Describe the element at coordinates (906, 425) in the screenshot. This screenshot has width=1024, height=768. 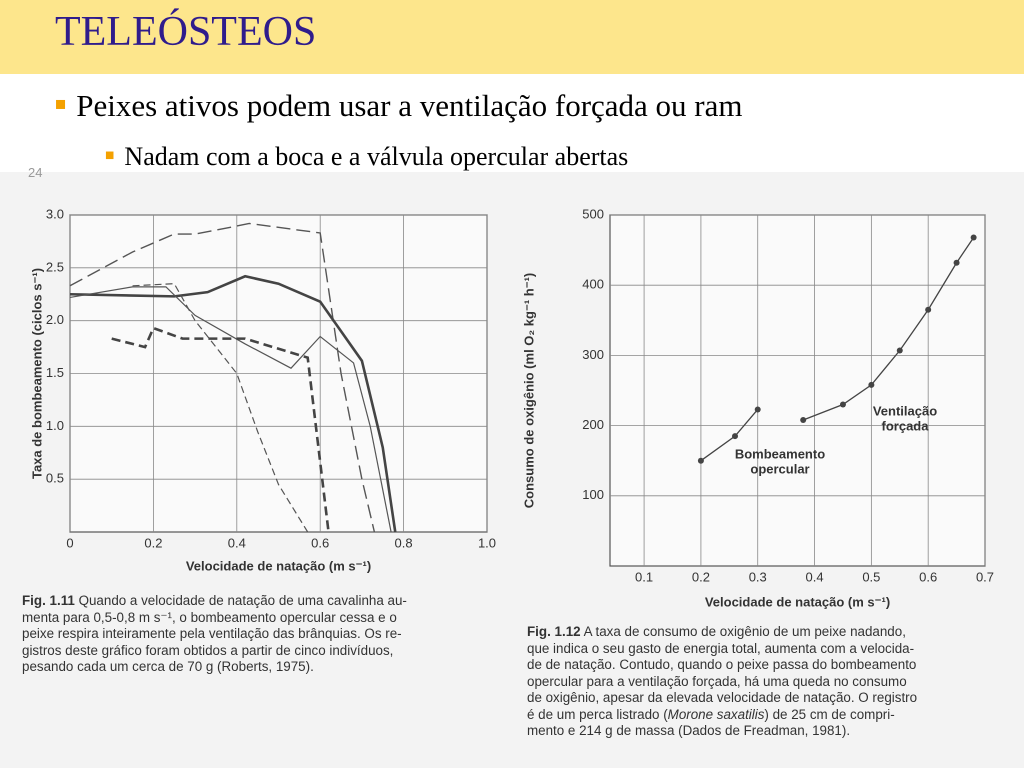
I see `annotation: forçada` at that location.